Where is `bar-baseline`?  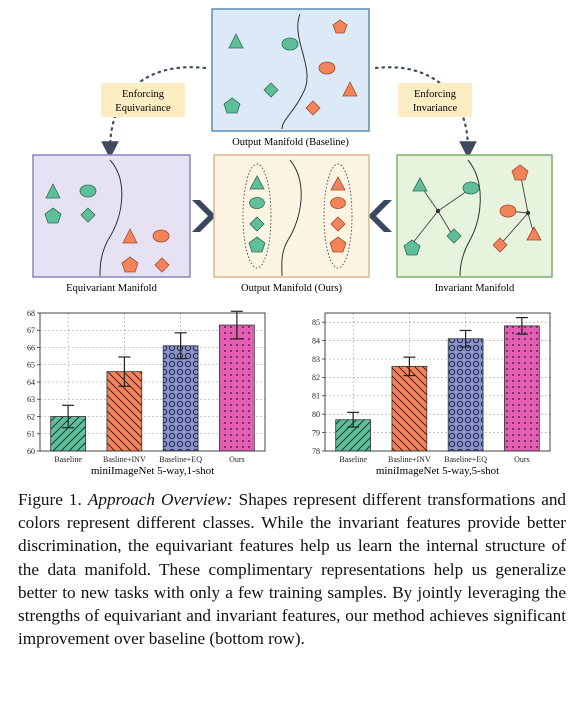 bar-baseline is located at coordinates (68, 434).